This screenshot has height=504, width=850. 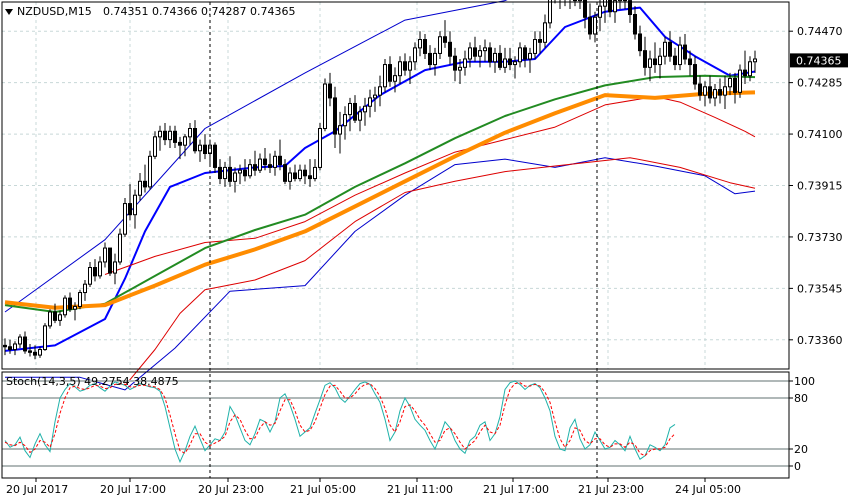 I want to click on price-tick-label: 0.74285, so click(x=820, y=83).